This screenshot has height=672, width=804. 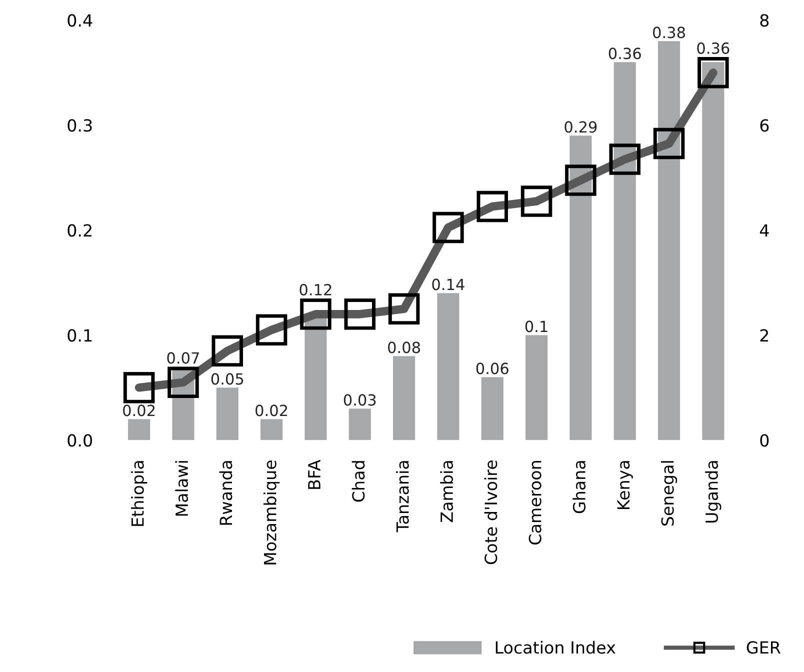 What do you see at coordinates (316, 290) in the screenshot?
I see `data-label: 0.12` at bounding box center [316, 290].